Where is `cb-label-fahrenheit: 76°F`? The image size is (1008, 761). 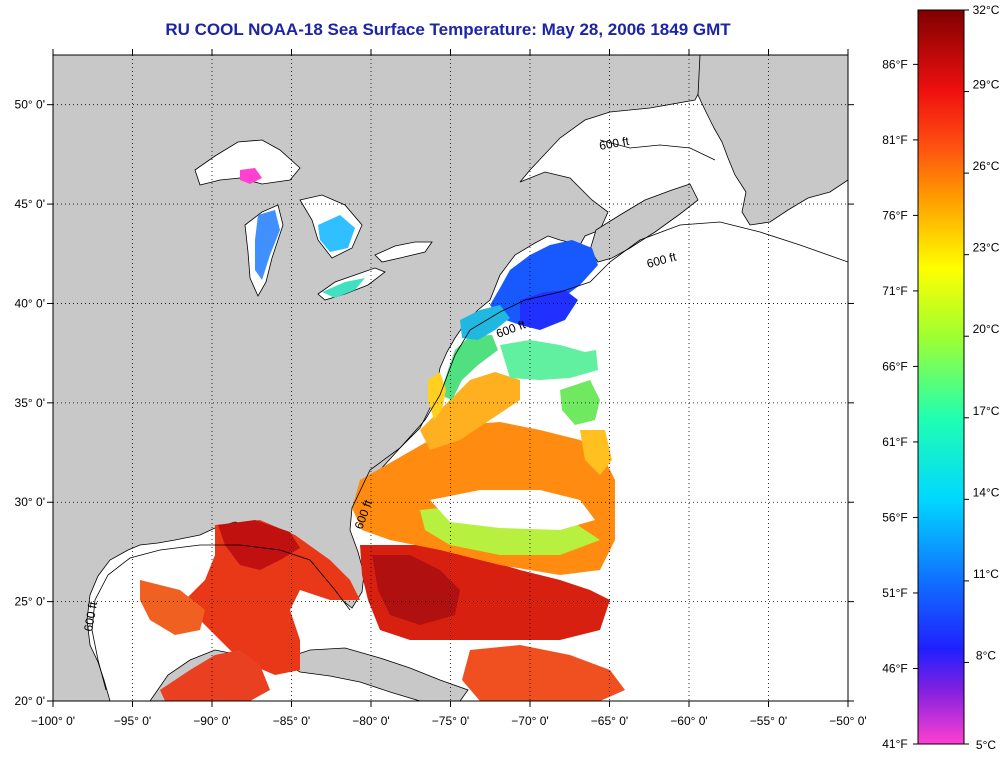
cb-label-fahrenheit: 76°F is located at coordinates (894, 215).